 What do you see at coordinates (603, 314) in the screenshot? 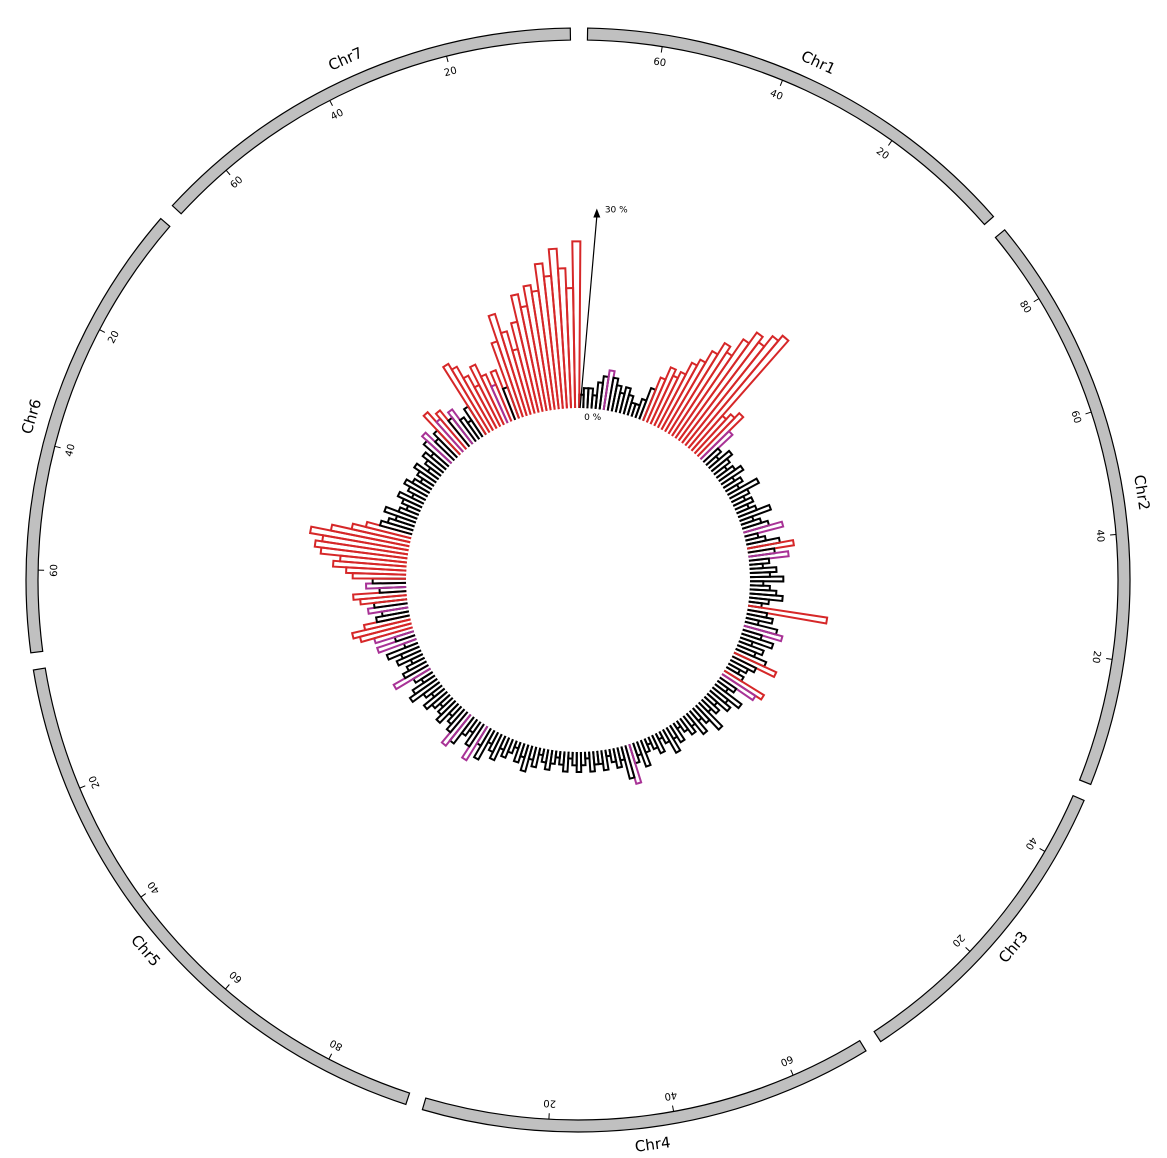
I see `radial-scale-indicator: 0 % 30 %` at bounding box center [603, 314].